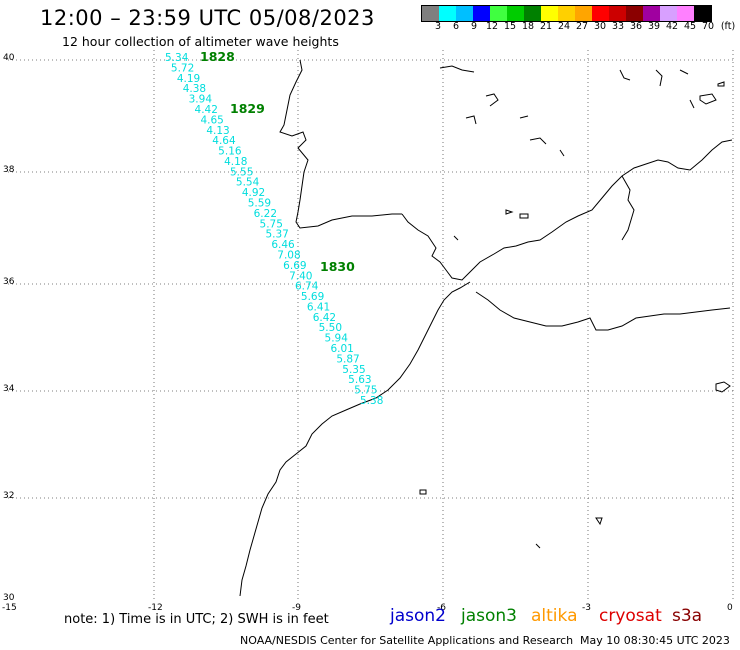 This screenshot has width=740, height=650. What do you see at coordinates (337, 339) in the screenshot?
I see `wave-height-value: 5.94` at bounding box center [337, 339].